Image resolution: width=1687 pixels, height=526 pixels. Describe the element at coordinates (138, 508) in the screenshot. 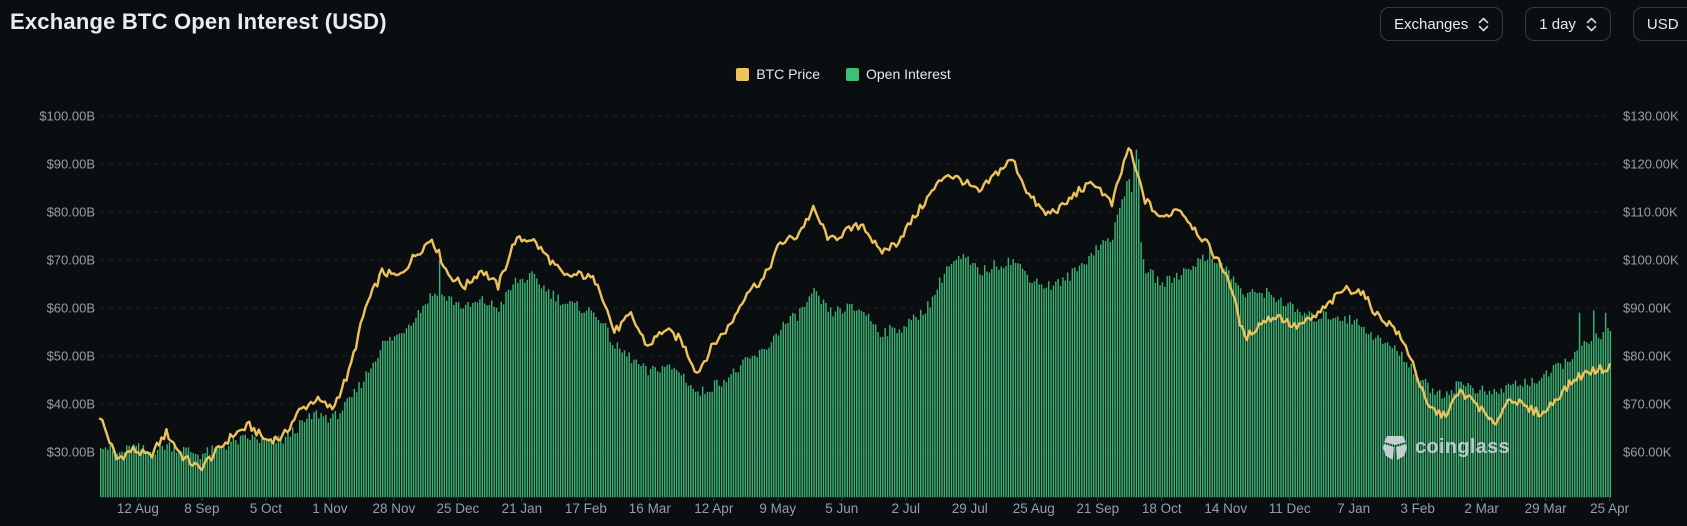

I see `svg-text: 12 Aug` at that location.